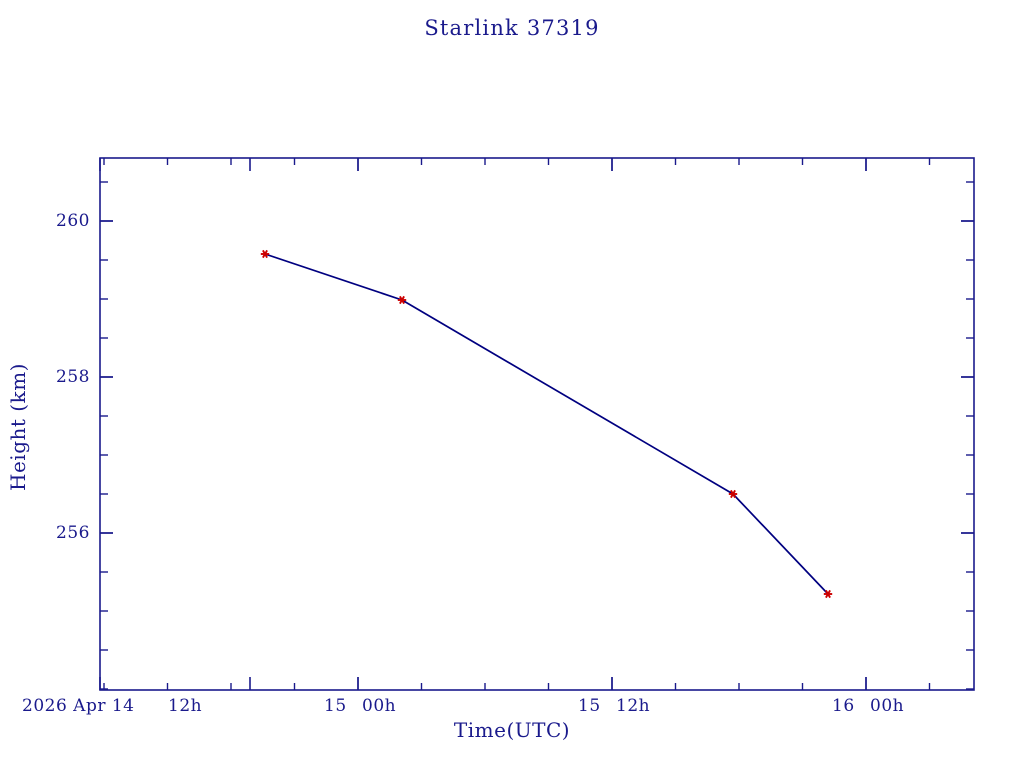 The height and width of the screenshot is (768, 1024). I want to click on y-tick-label: 260, so click(73, 221).